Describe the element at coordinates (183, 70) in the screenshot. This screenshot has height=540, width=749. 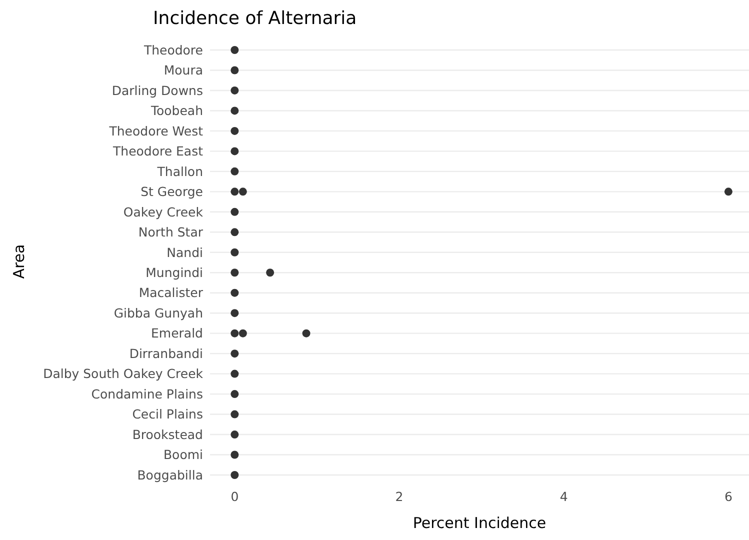
I see `y-tick-label: Moura` at that location.